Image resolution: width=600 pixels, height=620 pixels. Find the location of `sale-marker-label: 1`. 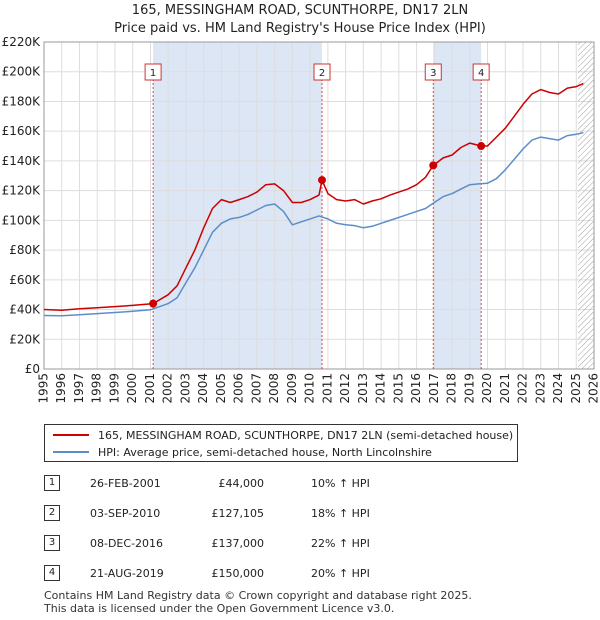

sale-marker-label: 1 is located at coordinates (153, 73).